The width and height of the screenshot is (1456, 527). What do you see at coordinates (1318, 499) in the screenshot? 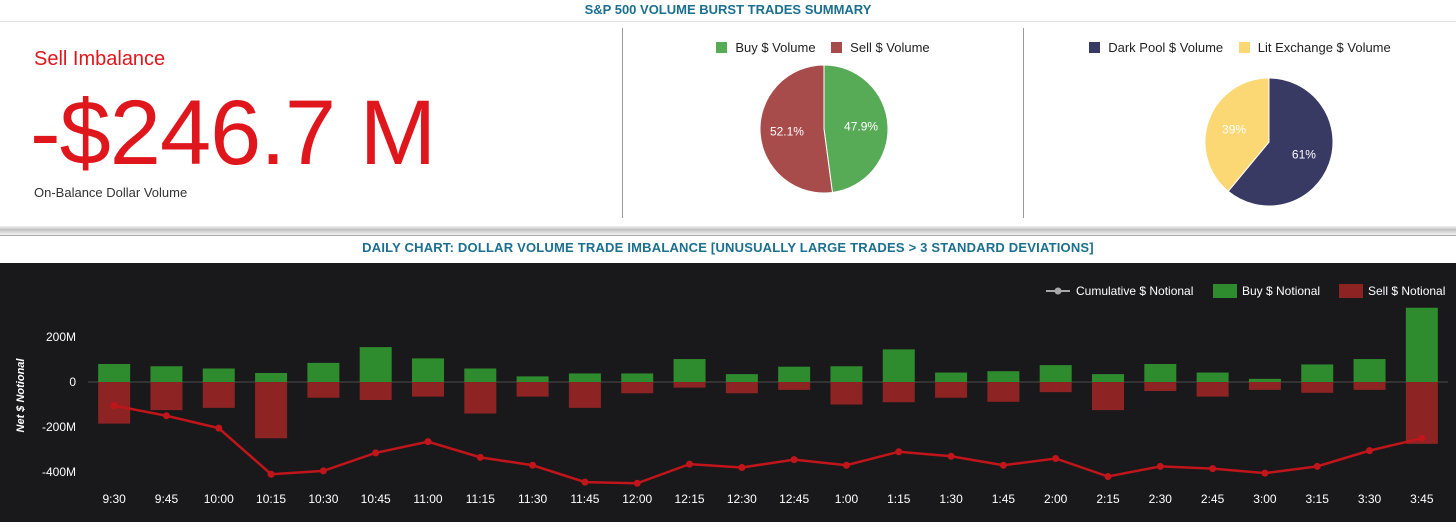
I see `x-tick-label: 3:15` at bounding box center [1318, 499].